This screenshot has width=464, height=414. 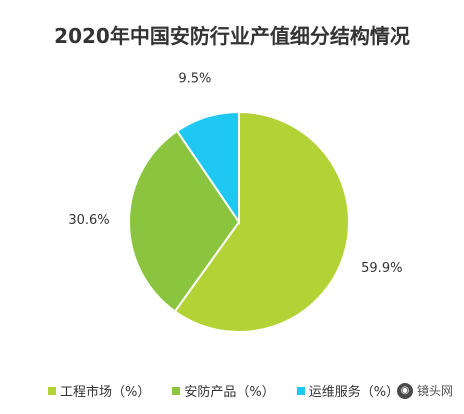 I want to click on watermark: ◉ 镜头网, so click(x=424, y=390).